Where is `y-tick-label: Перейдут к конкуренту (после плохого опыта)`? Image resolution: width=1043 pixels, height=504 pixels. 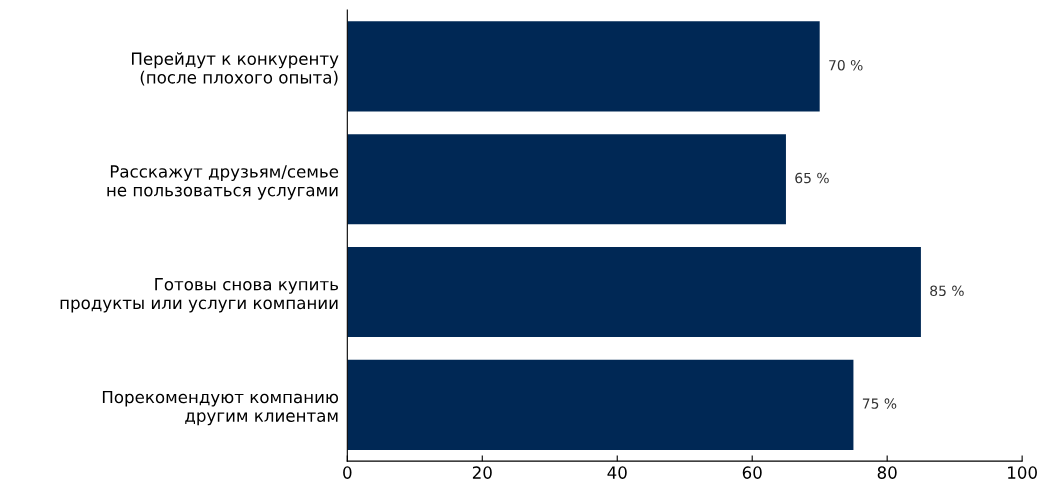
y-tick-label: Перейдут к конкуренту (после плохого опыта) is located at coordinates (235, 69).